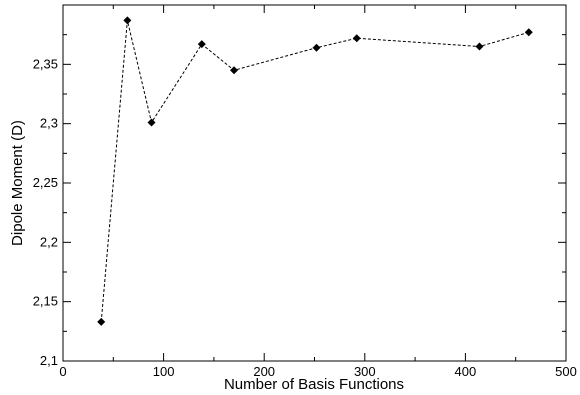  What do you see at coordinates (314, 384) in the screenshot?
I see `x-axis-title: Number of Basis Functions` at bounding box center [314, 384].